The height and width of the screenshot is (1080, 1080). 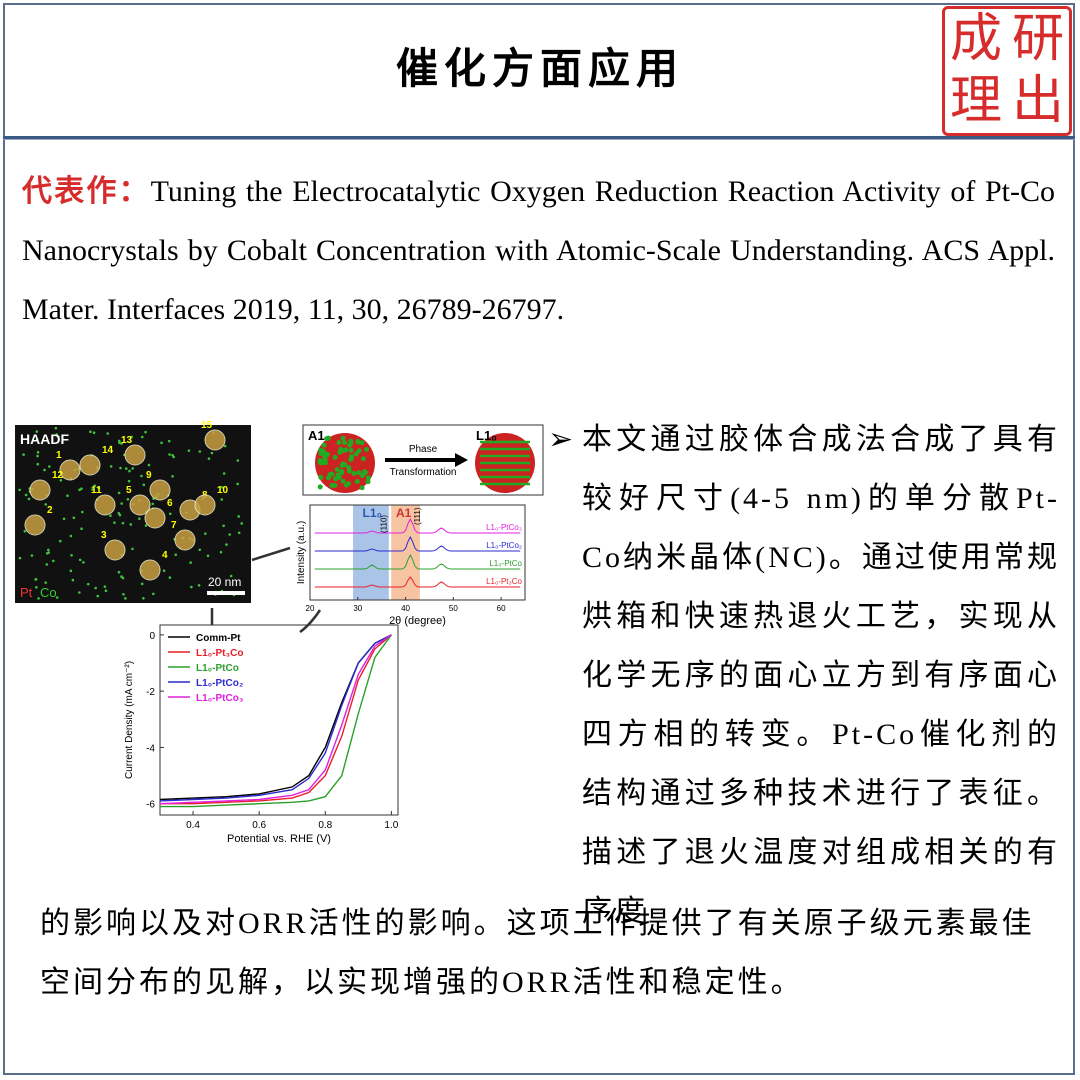 I want to click on particle-number: 9, so click(x=149, y=475).